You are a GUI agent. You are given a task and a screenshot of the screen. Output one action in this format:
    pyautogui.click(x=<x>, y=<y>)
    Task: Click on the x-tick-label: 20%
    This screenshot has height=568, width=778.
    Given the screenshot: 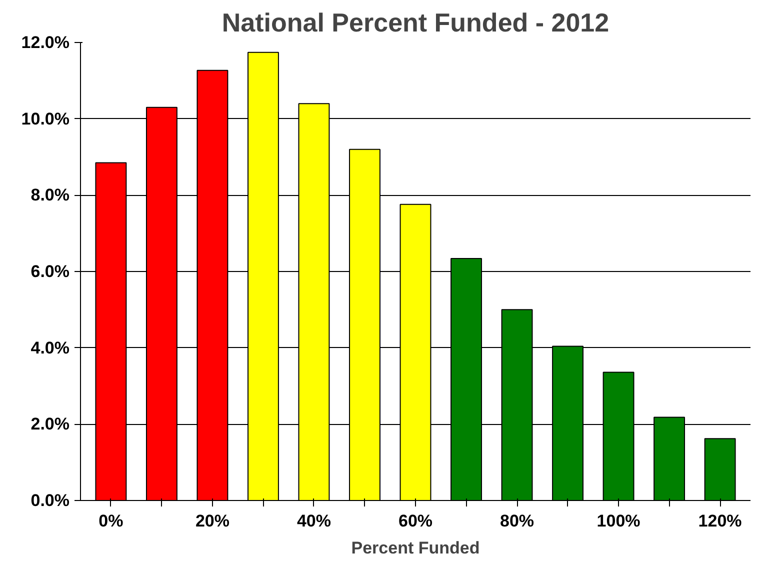 What is the action you would take?
    pyautogui.click(x=212, y=521)
    